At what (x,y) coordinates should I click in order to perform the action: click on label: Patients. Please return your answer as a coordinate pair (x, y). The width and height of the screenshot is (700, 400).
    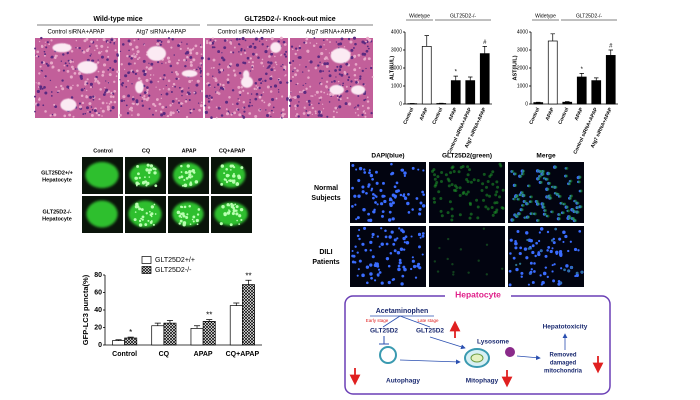
    Looking at the image, I should click on (325, 262).